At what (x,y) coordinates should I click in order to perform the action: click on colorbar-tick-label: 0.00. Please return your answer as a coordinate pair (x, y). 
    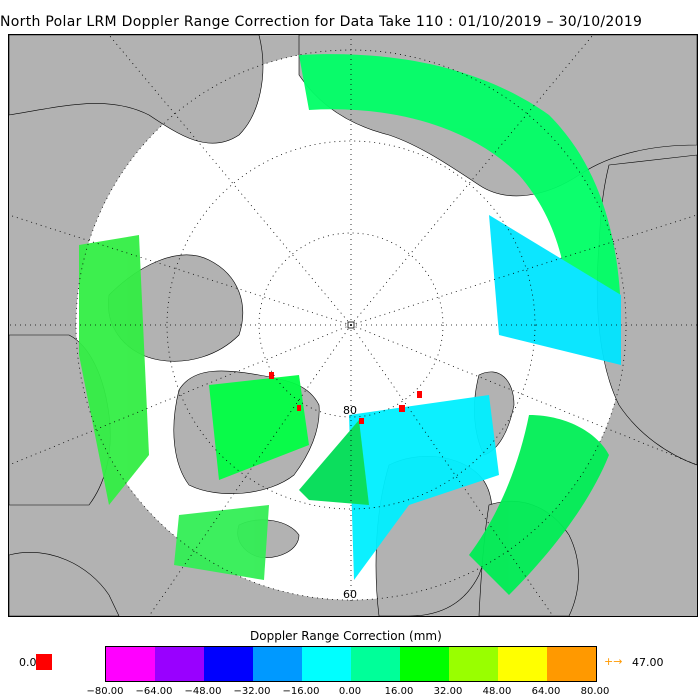
    Looking at the image, I should click on (350, 691).